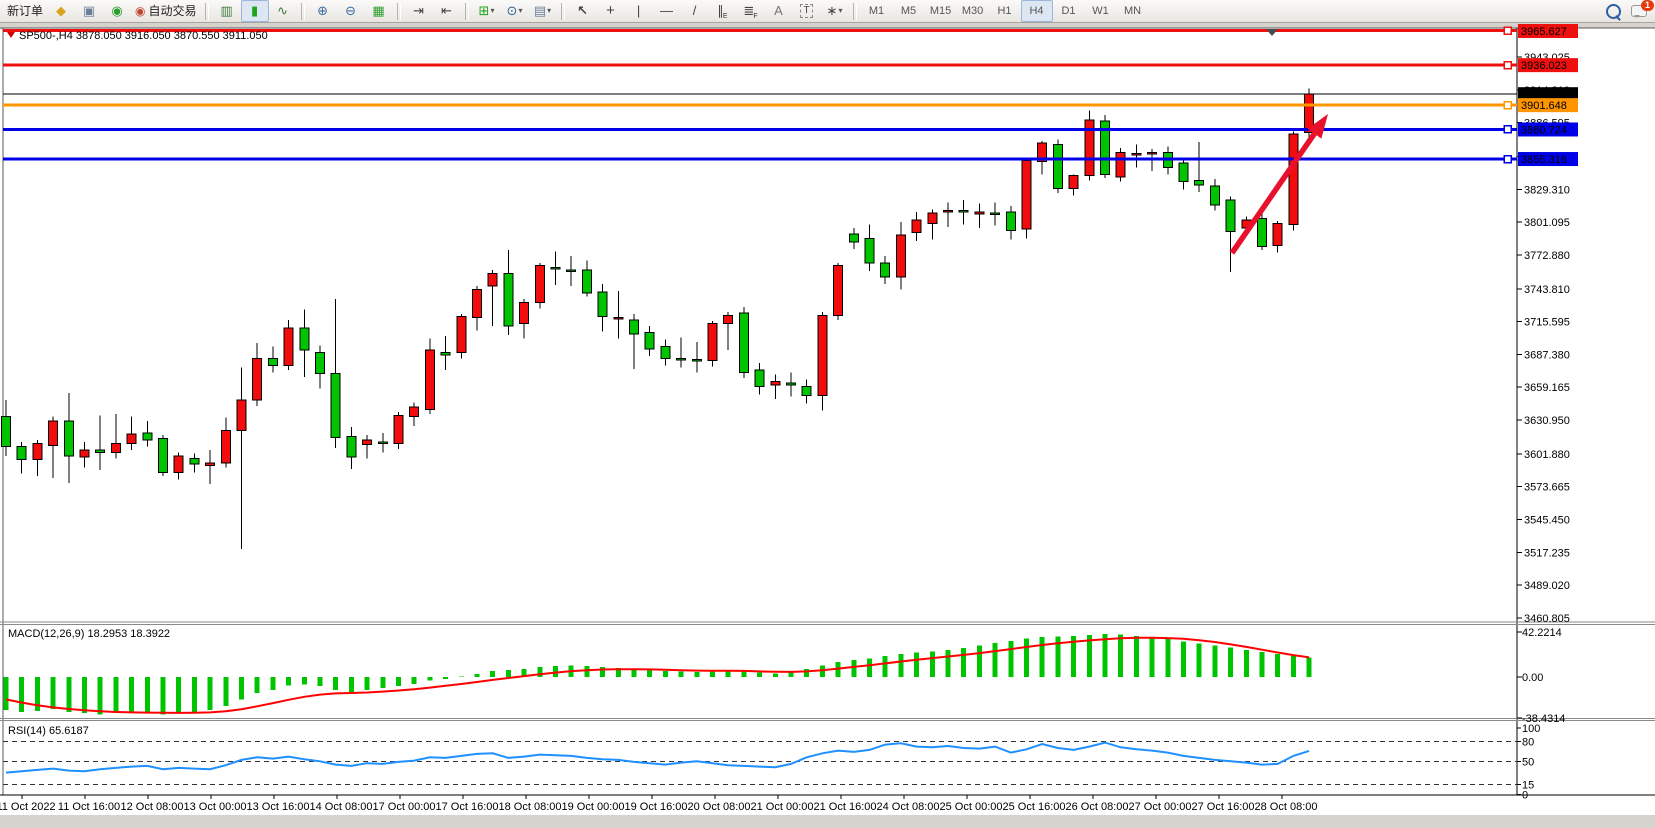 The height and width of the screenshot is (828, 1655). Describe the element at coordinates (1132, 11) in the screenshot. I see `tf-mn-button: MN` at that location.